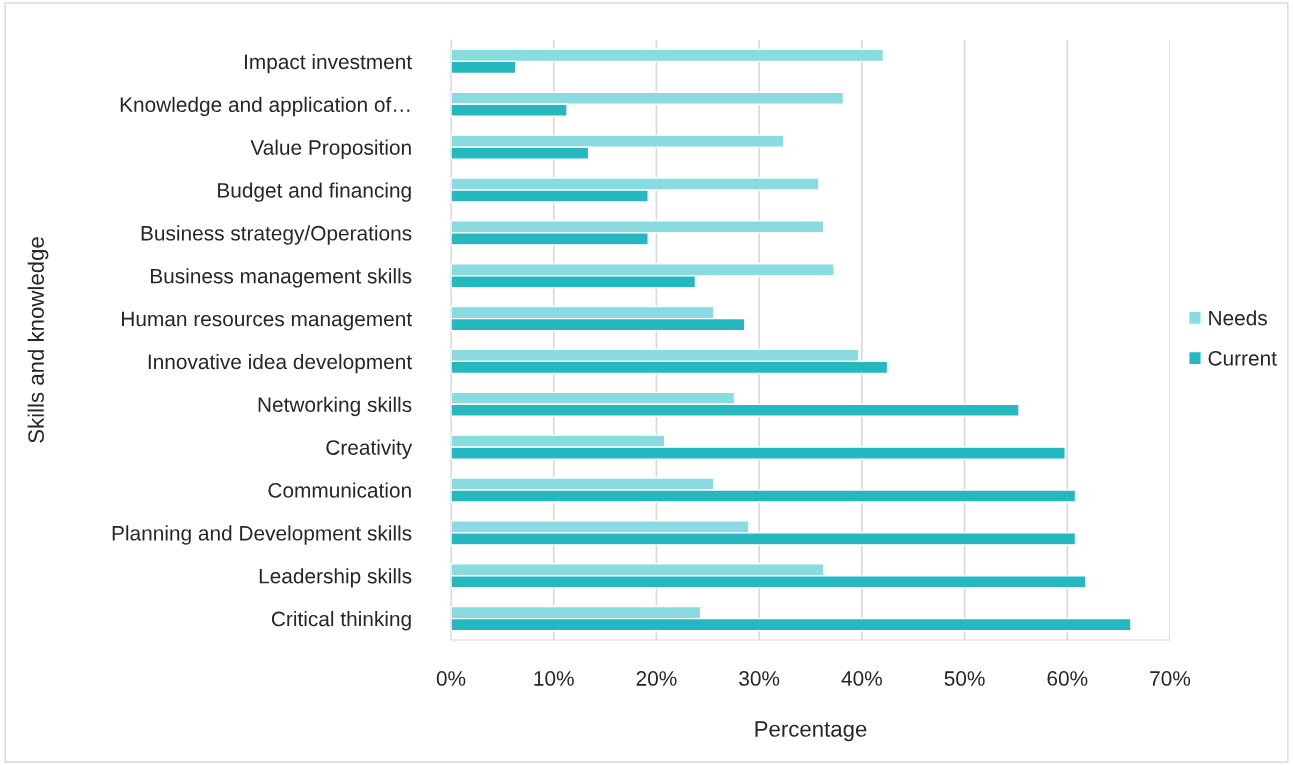 This screenshot has height=765, width=1293. Describe the element at coordinates (267, 321) in the screenshot. I see `y-tick-label: Human resources management` at that location.